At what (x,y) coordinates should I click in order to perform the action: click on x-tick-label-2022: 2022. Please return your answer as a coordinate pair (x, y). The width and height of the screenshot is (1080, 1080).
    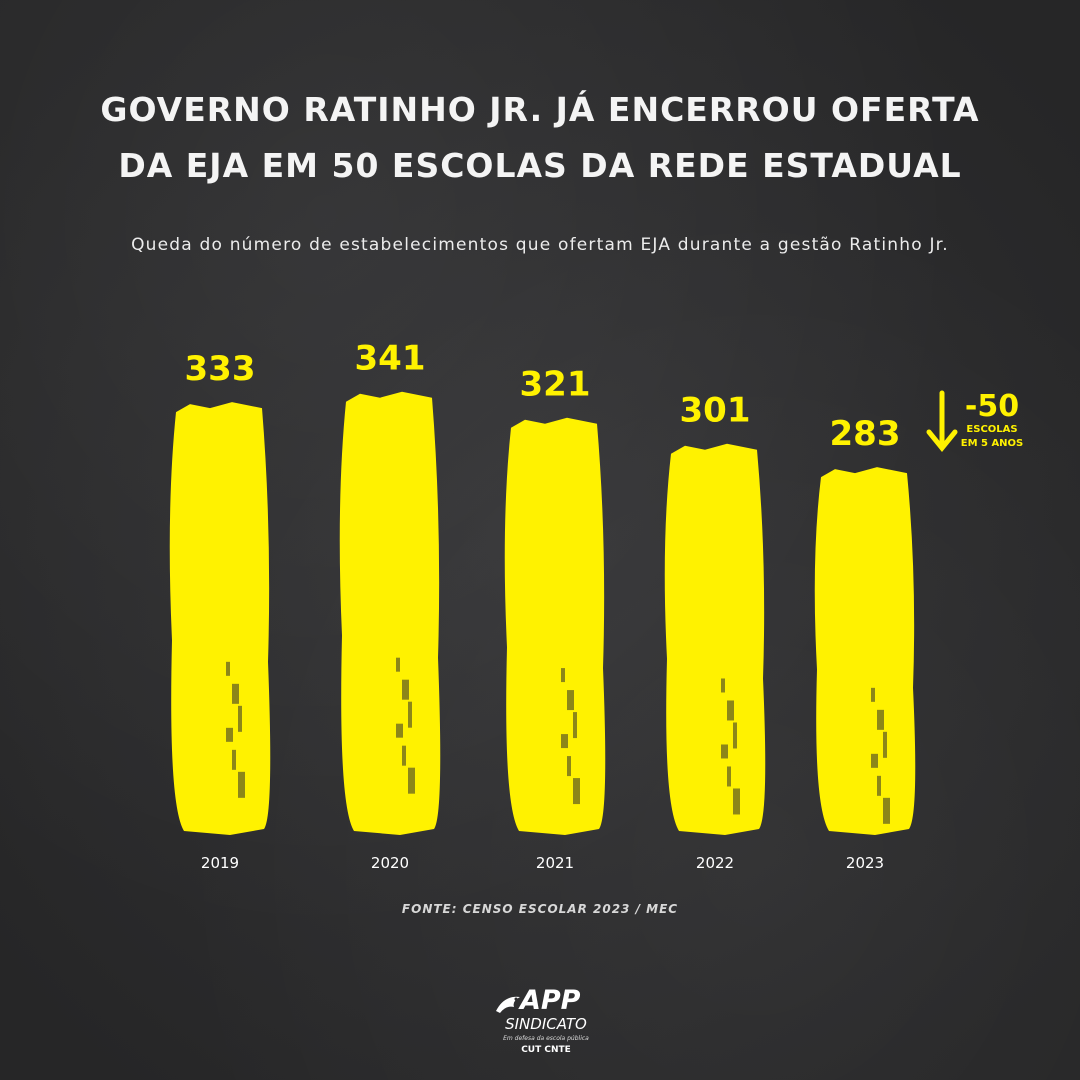
    Looking at the image, I should click on (715, 863).